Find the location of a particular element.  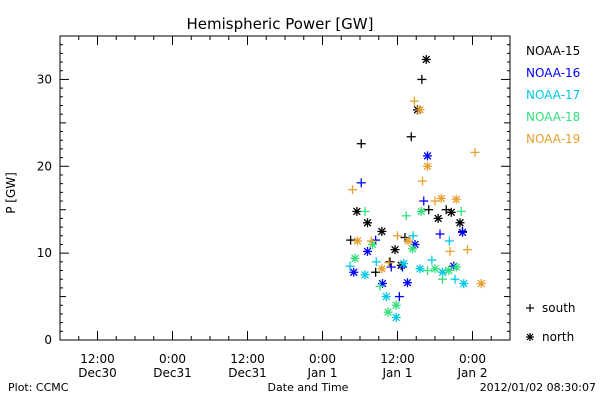

x-tick-date-label: Dec30 is located at coordinates (97, 373).